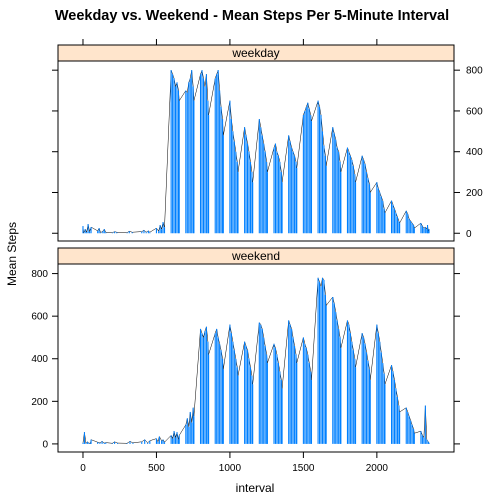 The width and height of the screenshot is (504, 504). I want to click on xtick-label-1000: 1000, so click(230, 468).